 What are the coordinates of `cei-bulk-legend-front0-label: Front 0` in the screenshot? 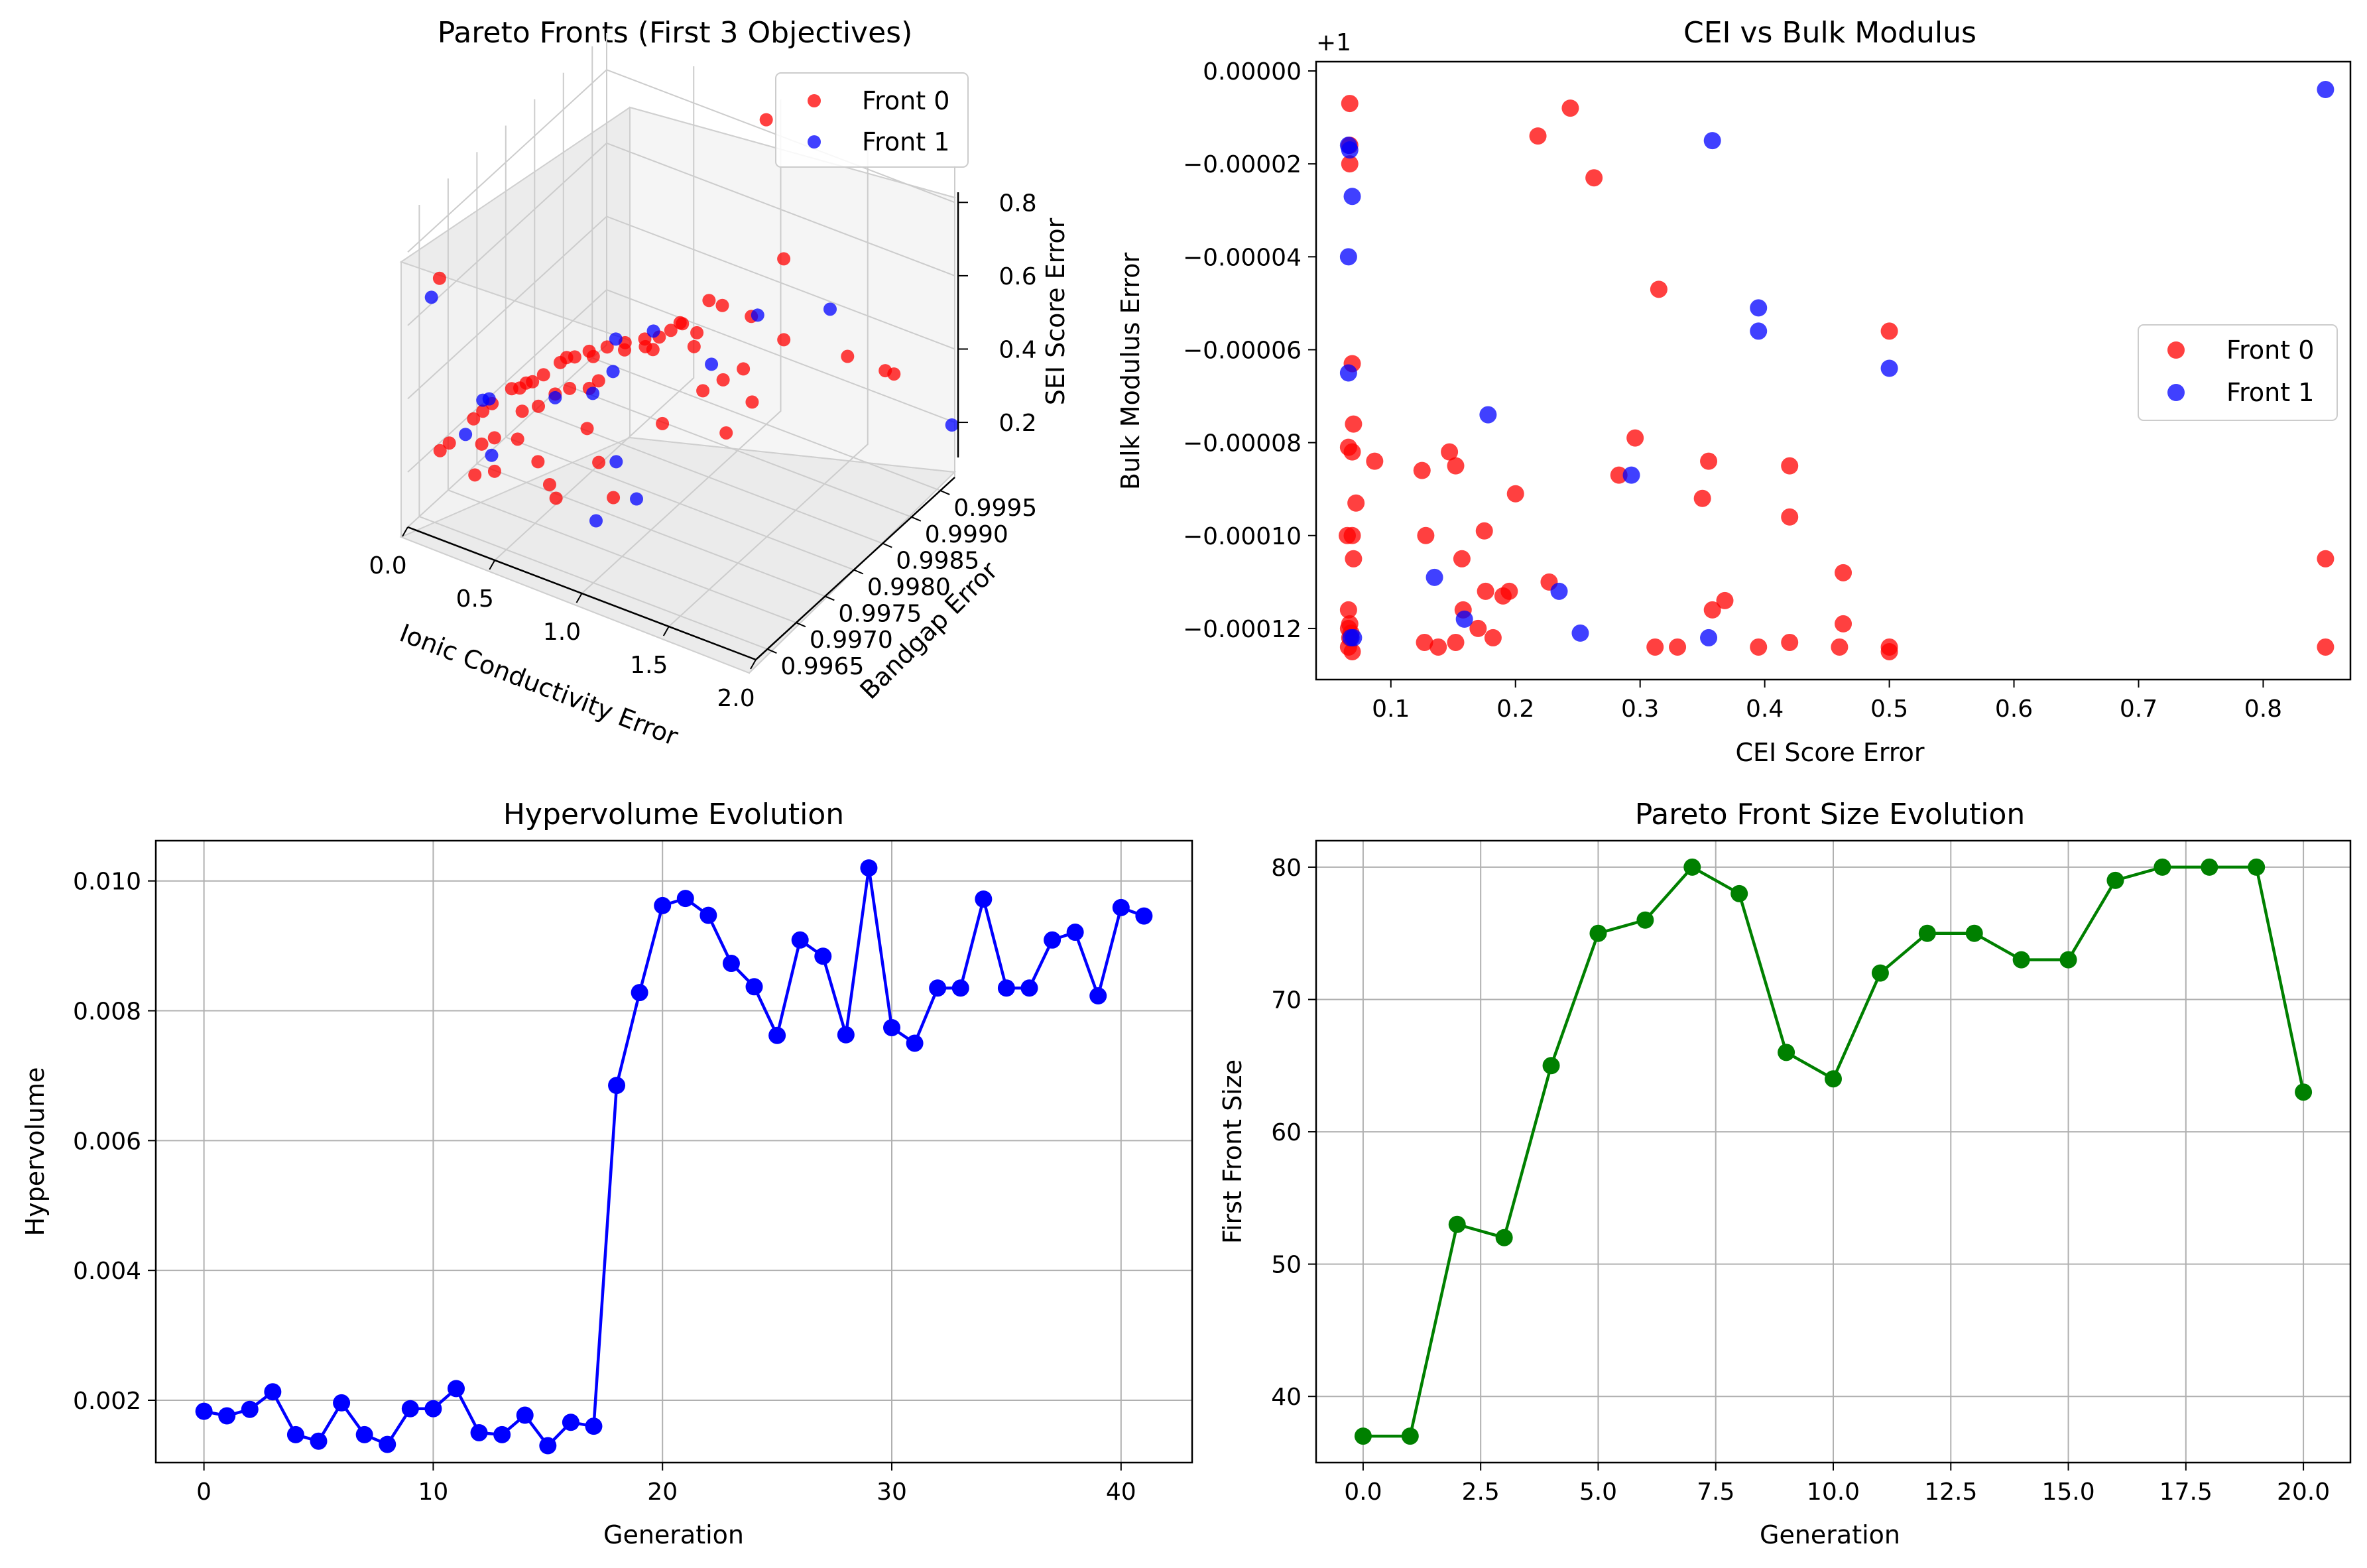 It's located at (2270, 350).